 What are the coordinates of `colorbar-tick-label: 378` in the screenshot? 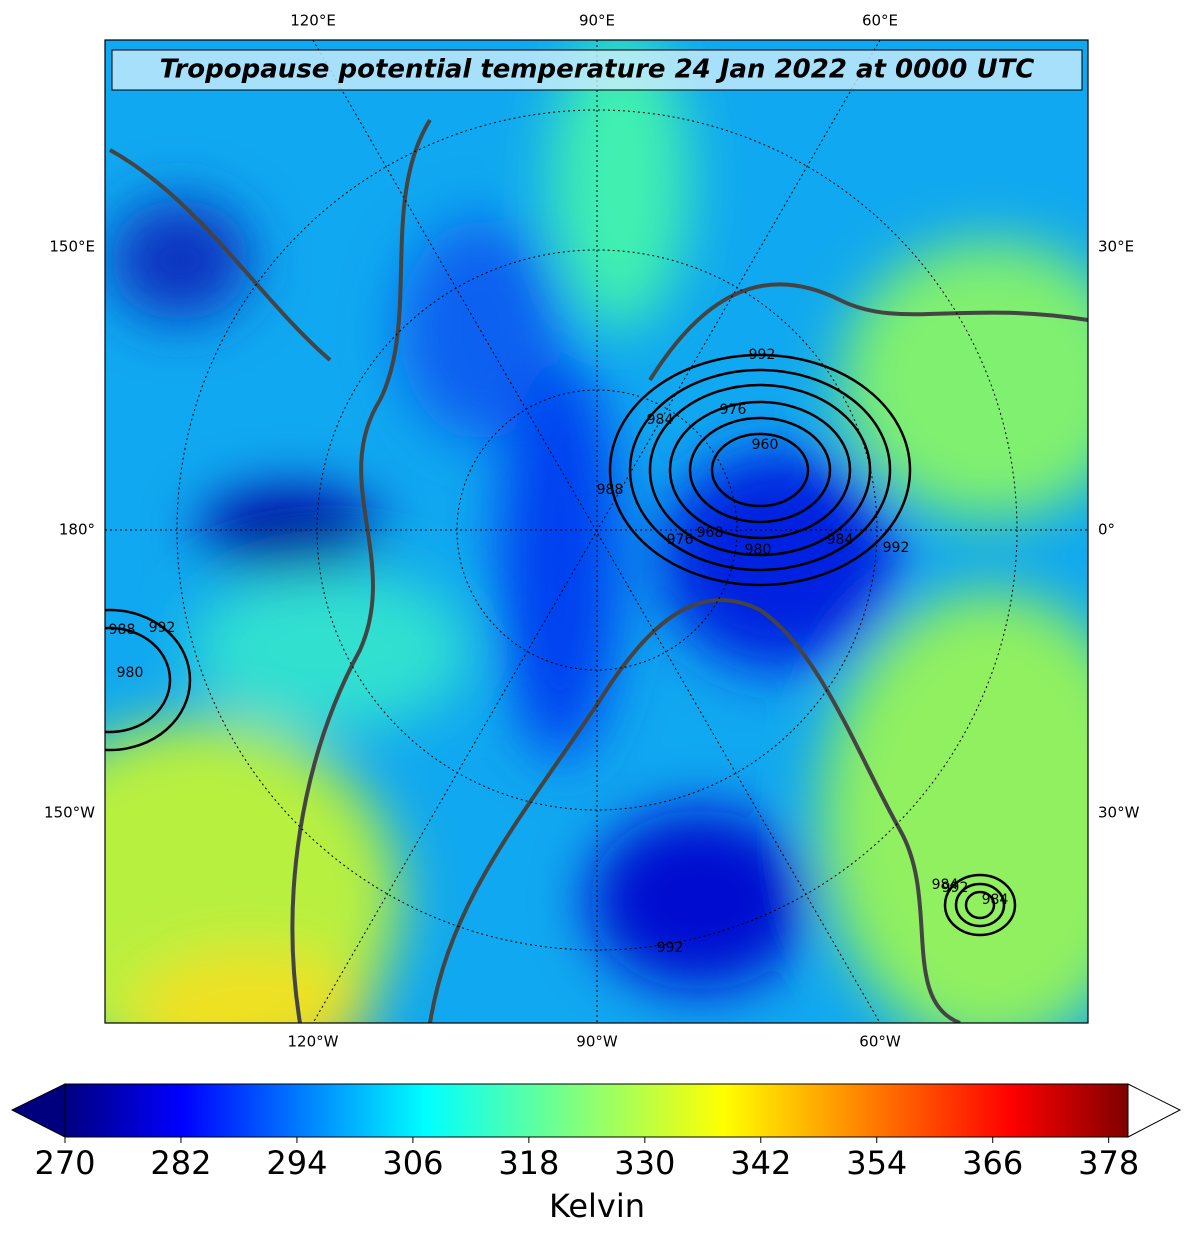 It's located at (1108, 1163).